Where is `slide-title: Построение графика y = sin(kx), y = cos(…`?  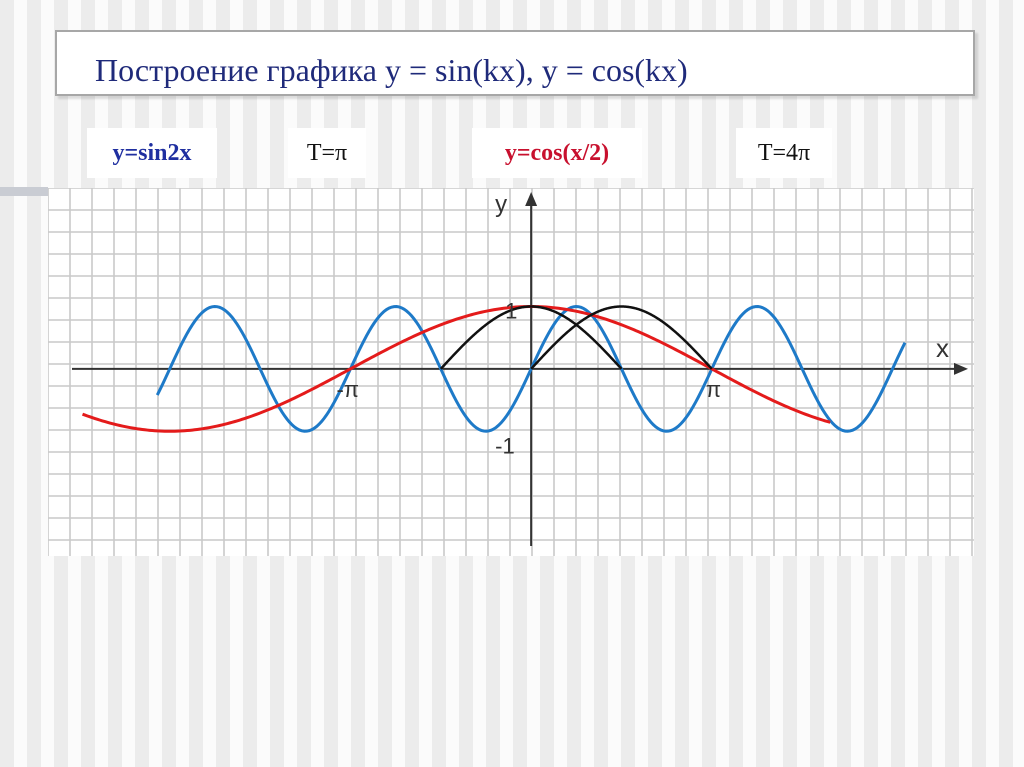
slide-title: Построение графика y = sin(kx), y = cos(… is located at coordinates (391, 70).